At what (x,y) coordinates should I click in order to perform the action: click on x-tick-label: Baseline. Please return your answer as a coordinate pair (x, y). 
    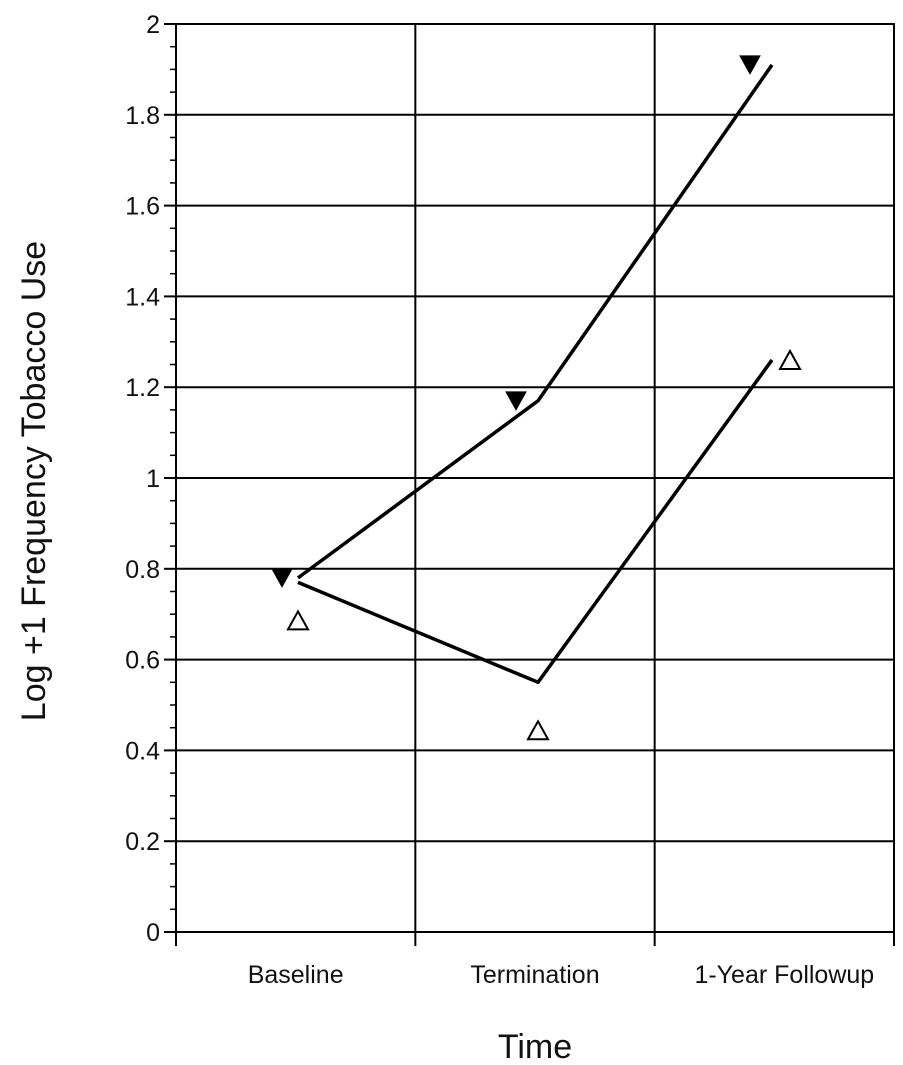
    Looking at the image, I should click on (296, 975).